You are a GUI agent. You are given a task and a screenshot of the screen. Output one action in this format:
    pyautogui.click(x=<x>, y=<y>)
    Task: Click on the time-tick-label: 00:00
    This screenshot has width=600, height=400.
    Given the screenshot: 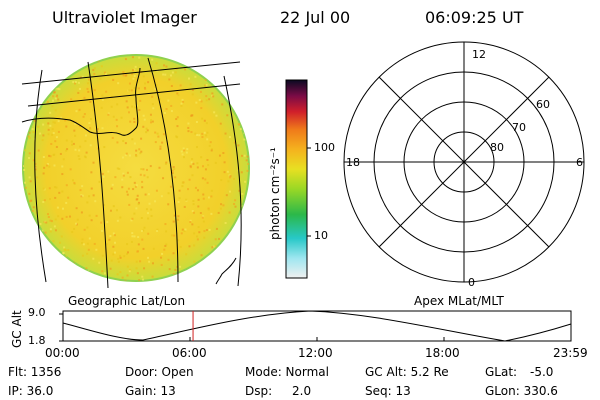 What is the action you would take?
    pyautogui.click(x=62, y=353)
    